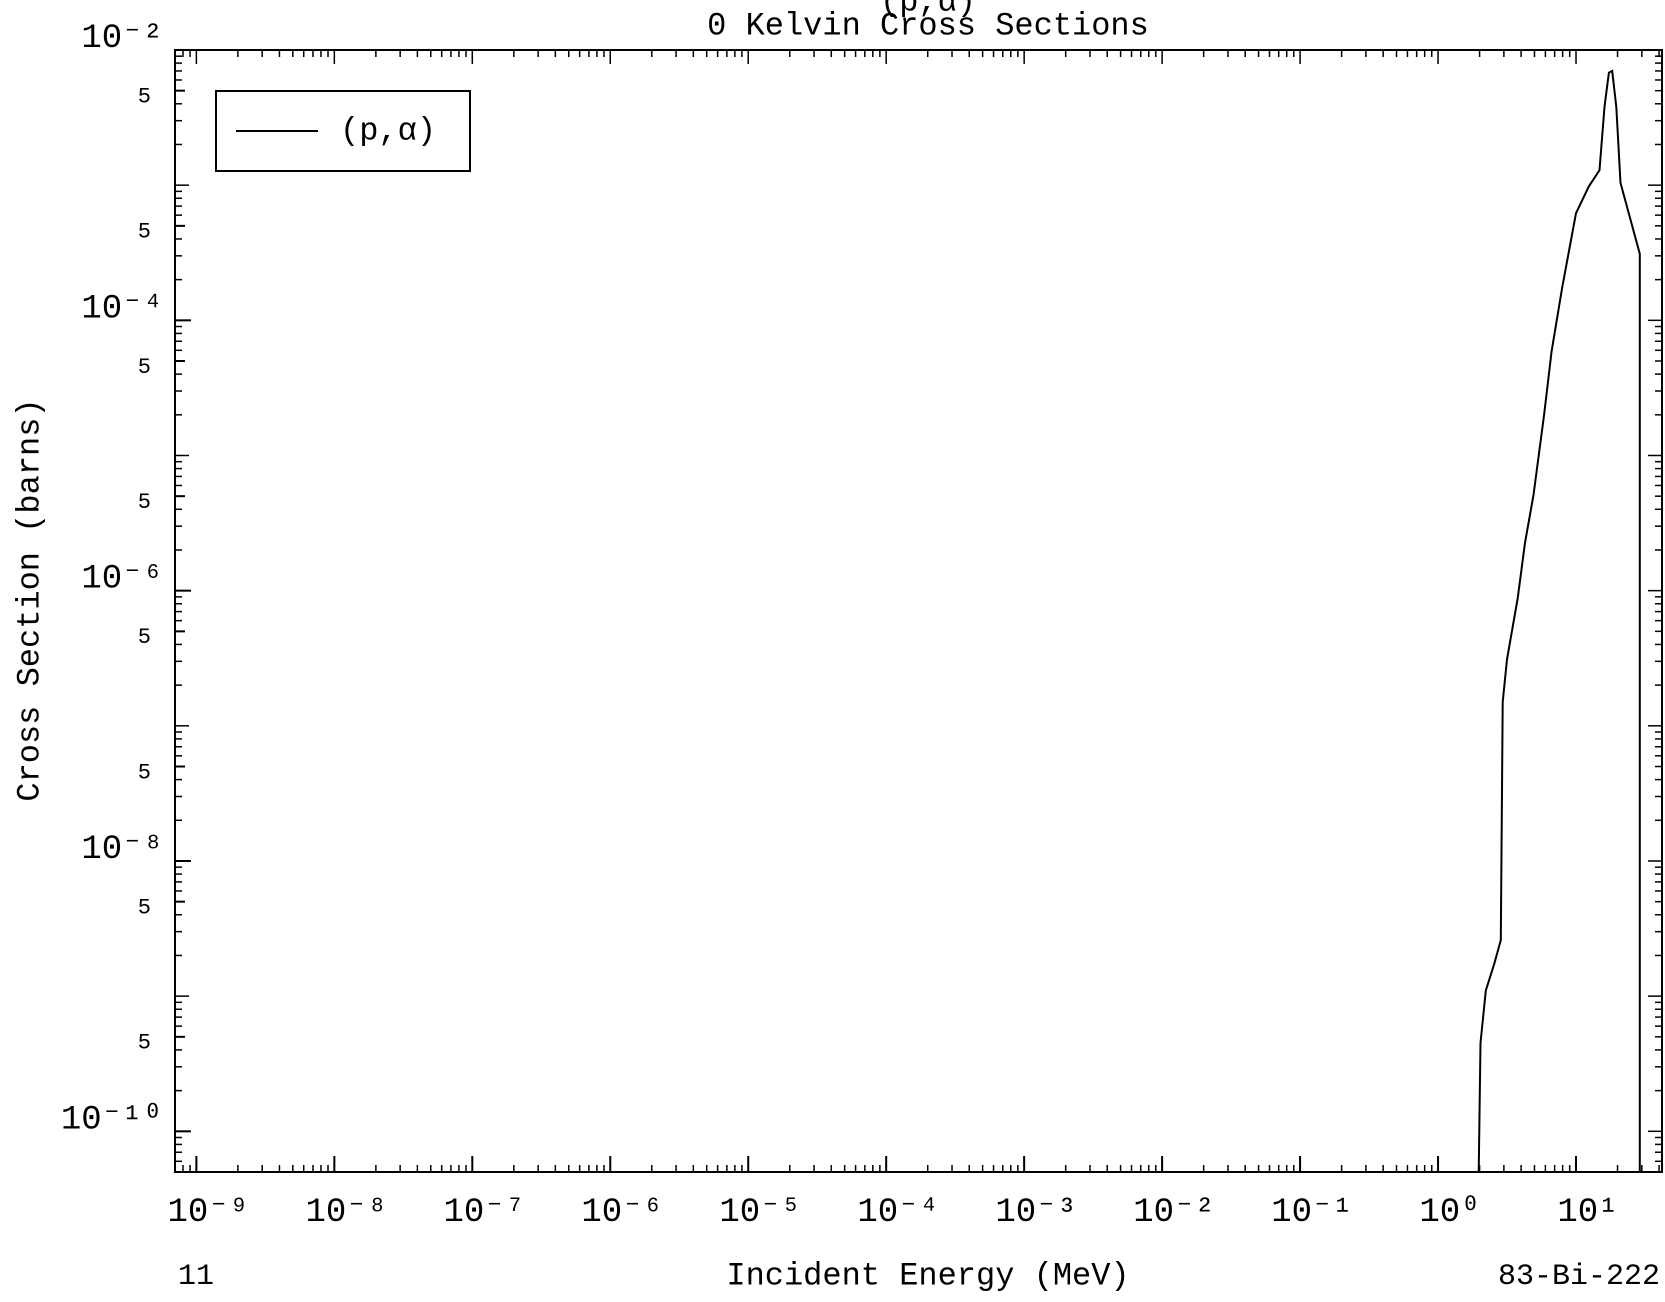 Image resolution: width=1665 pixels, height=1302 pixels. I want to click on x-tick-label: 10⁻⁸, so click(346, 1213).